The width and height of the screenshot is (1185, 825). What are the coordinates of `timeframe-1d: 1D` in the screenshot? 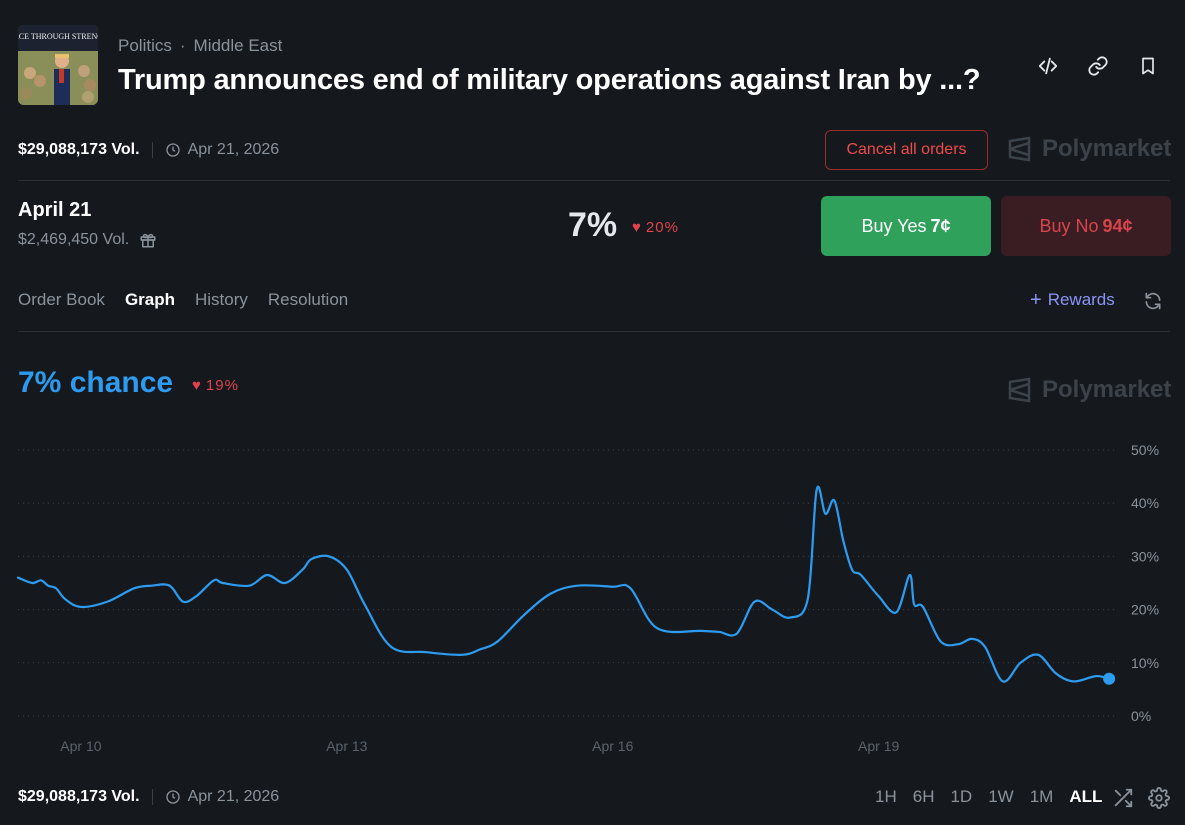 It's located at (961, 796).